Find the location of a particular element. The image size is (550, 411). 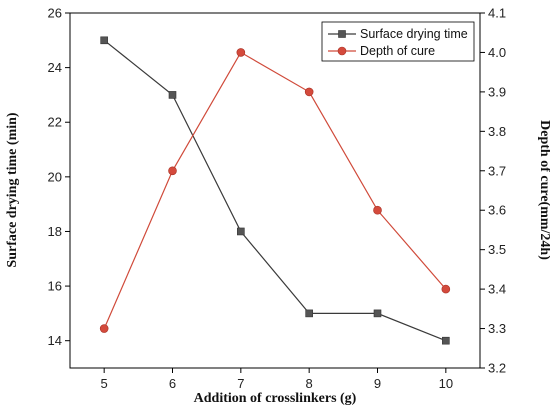

x-axis: 5 6 7 8 9 10 is located at coordinates (277, 379).